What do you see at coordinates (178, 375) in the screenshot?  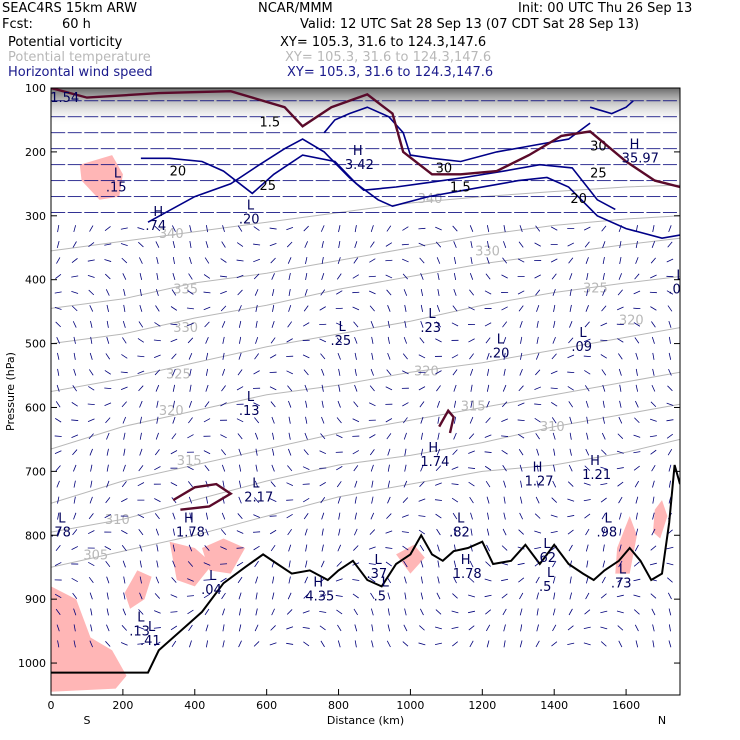 I see `theta-contour-label: 325` at bounding box center [178, 375].